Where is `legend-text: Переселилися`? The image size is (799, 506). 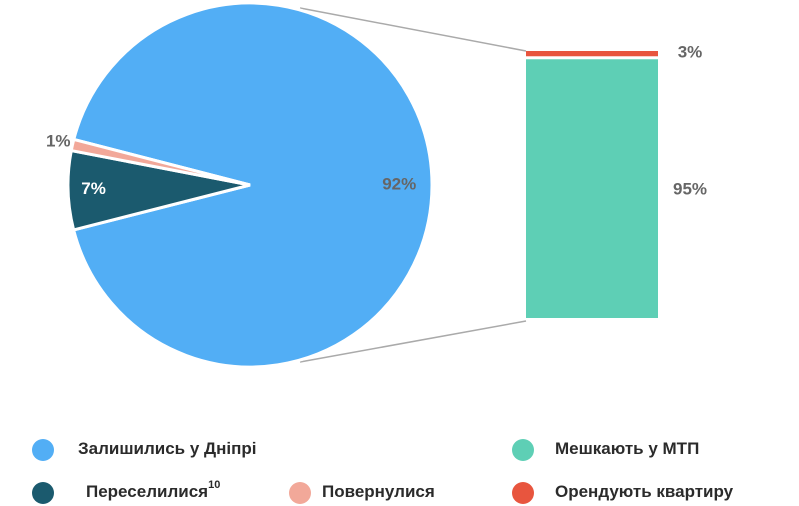
legend-text: Переселилися is located at coordinates (147, 491).